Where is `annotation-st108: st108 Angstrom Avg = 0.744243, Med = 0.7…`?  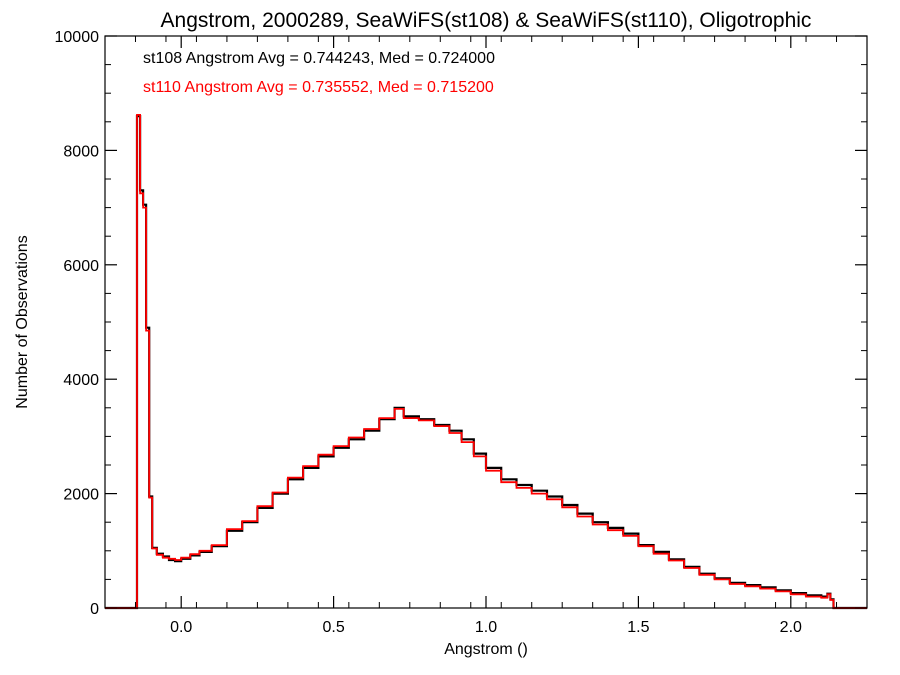 annotation-st108: st108 Angstrom Avg = 0.744243, Med = 0.7… is located at coordinates (319, 58).